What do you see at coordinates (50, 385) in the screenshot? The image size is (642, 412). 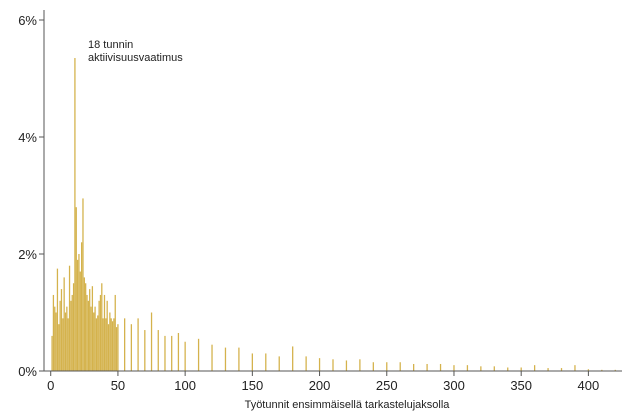 I see `x-tick-label: 0` at bounding box center [50, 385].